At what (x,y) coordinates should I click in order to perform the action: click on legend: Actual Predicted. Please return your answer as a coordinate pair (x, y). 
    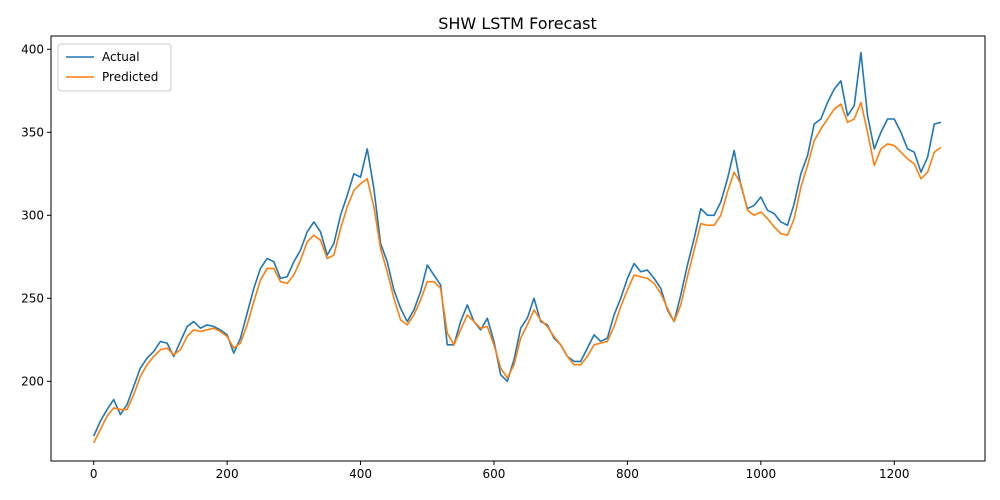
    Looking at the image, I should click on (114, 67).